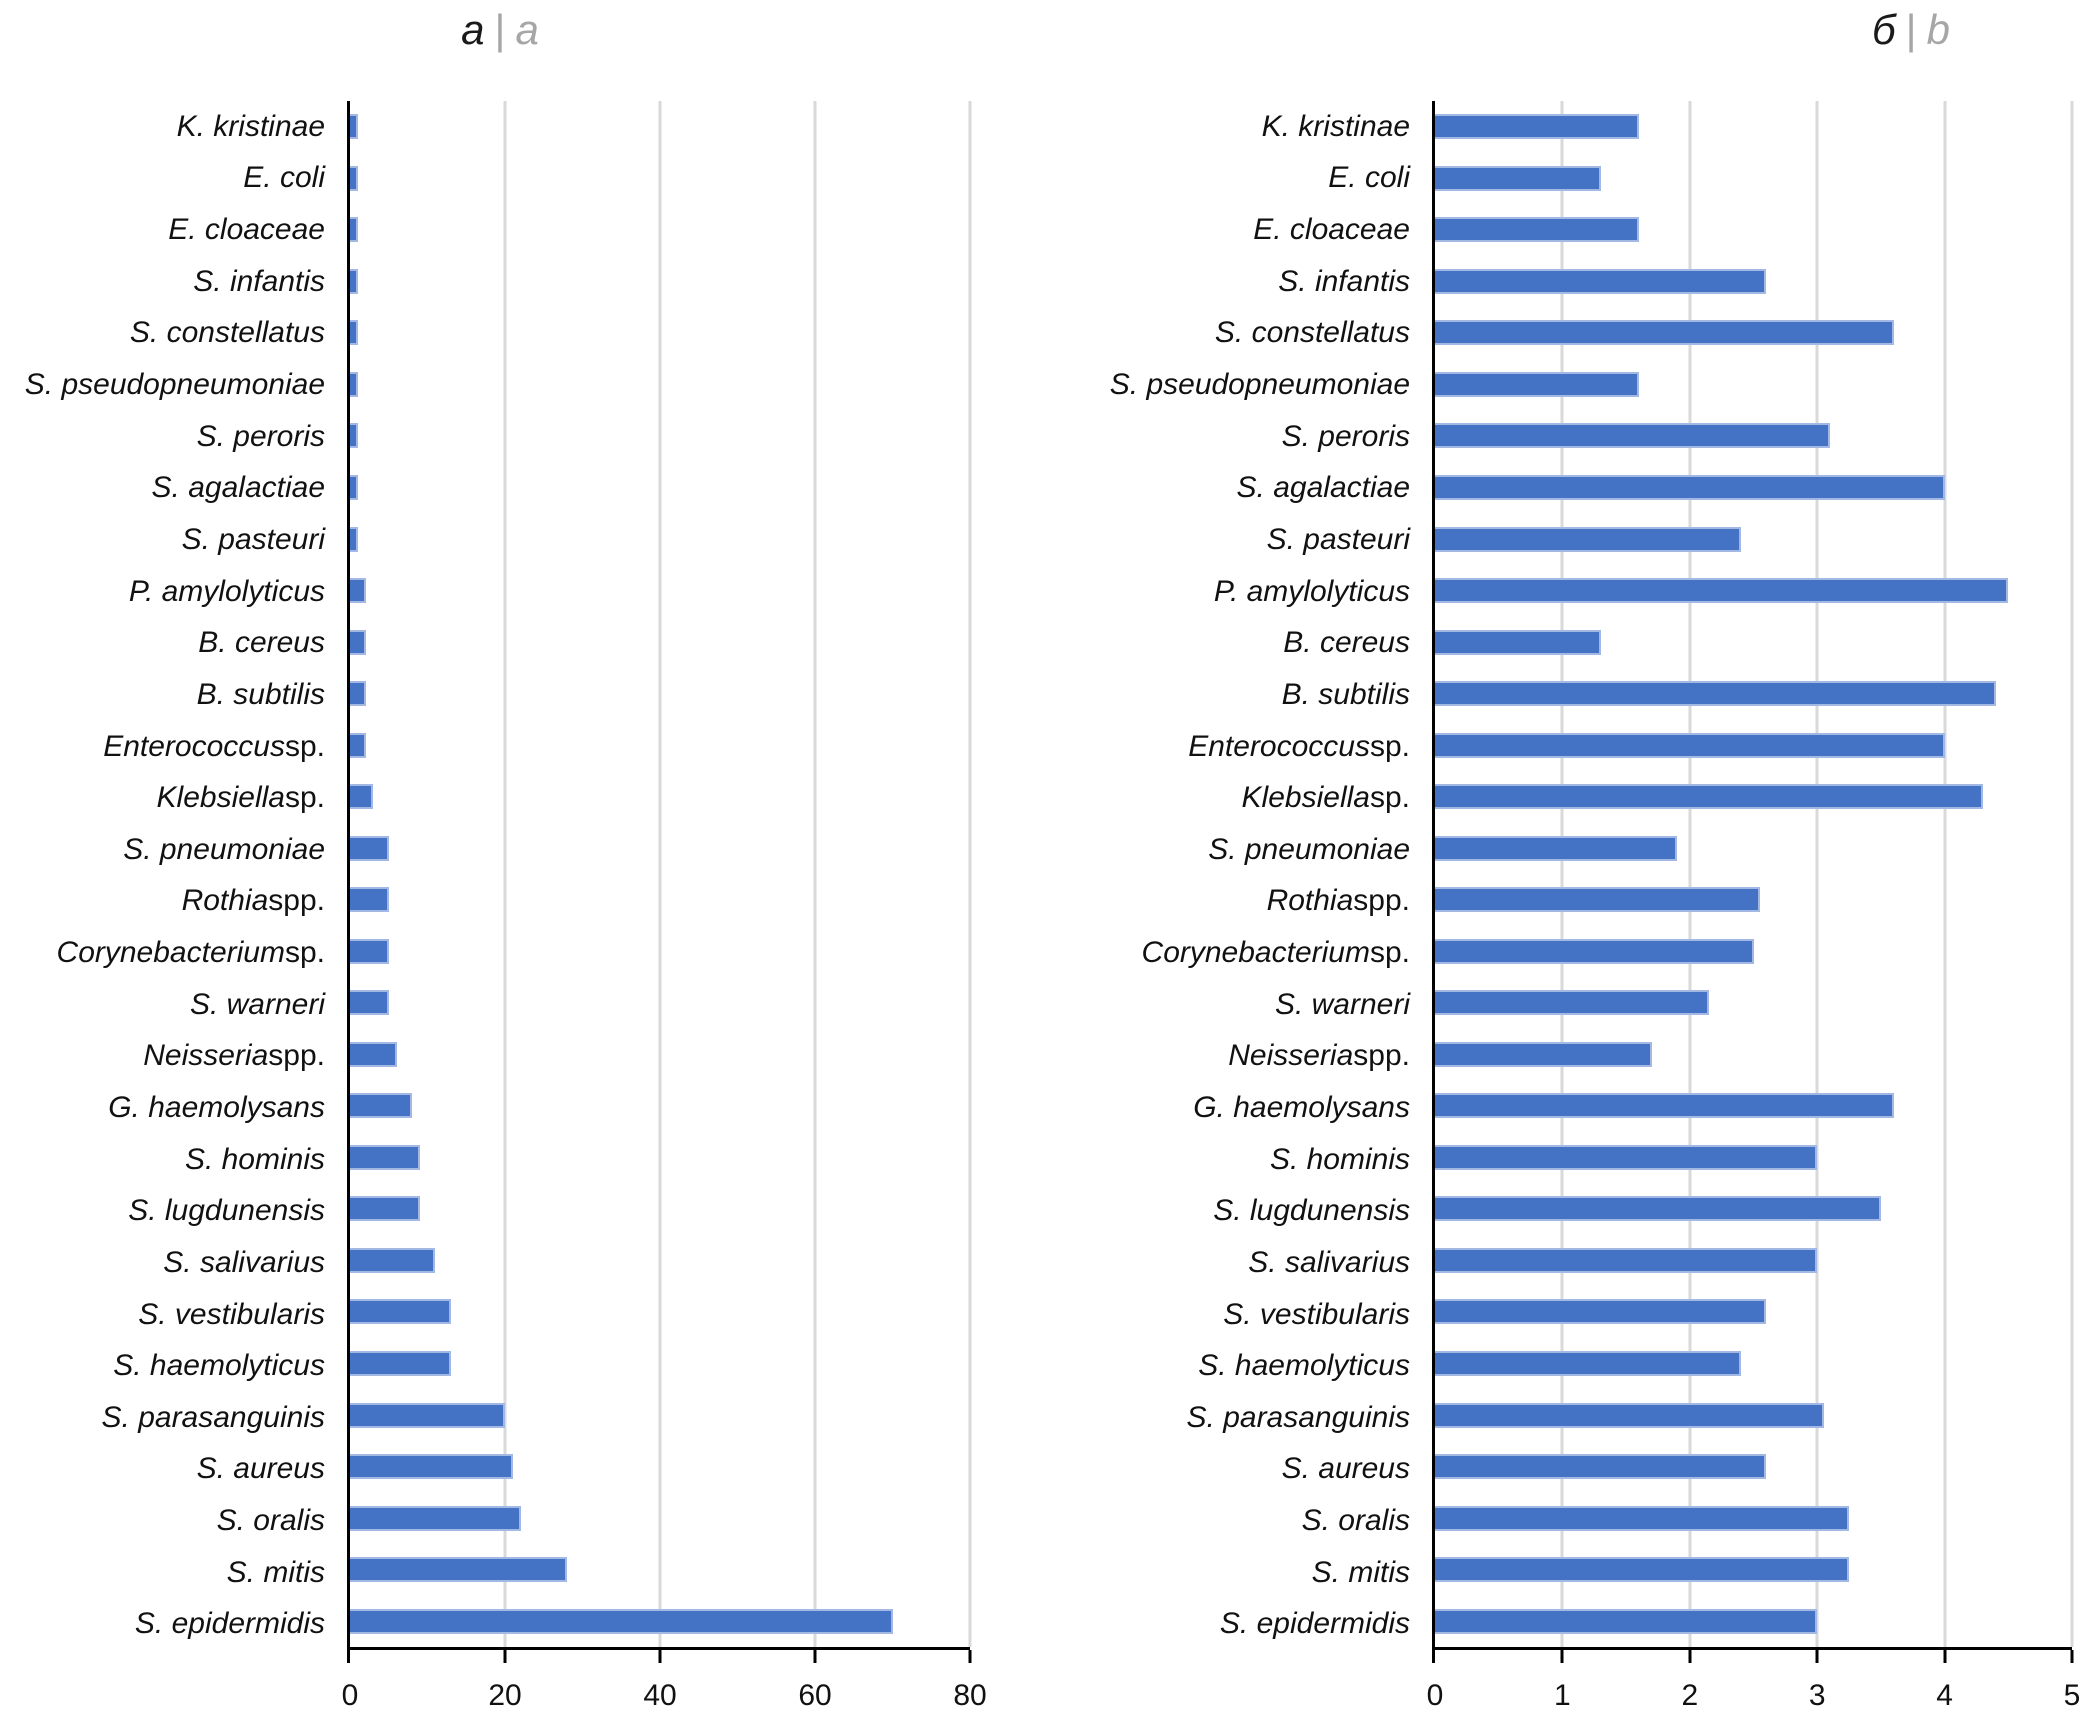 This screenshot has height=1723, width=2091. I want to click on bar-a-S. peroris, so click(354, 436).